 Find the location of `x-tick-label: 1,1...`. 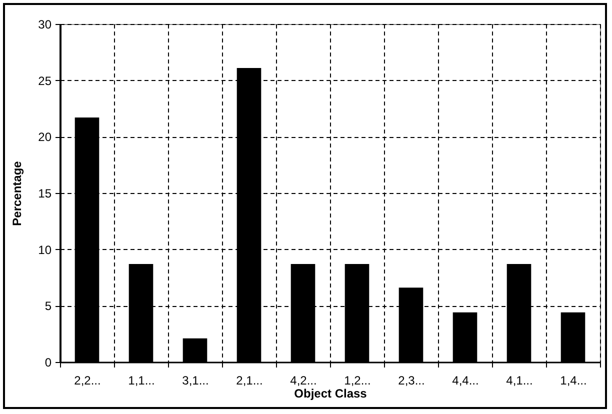

x-tick-label: 1,1... is located at coordinates (141, 381).